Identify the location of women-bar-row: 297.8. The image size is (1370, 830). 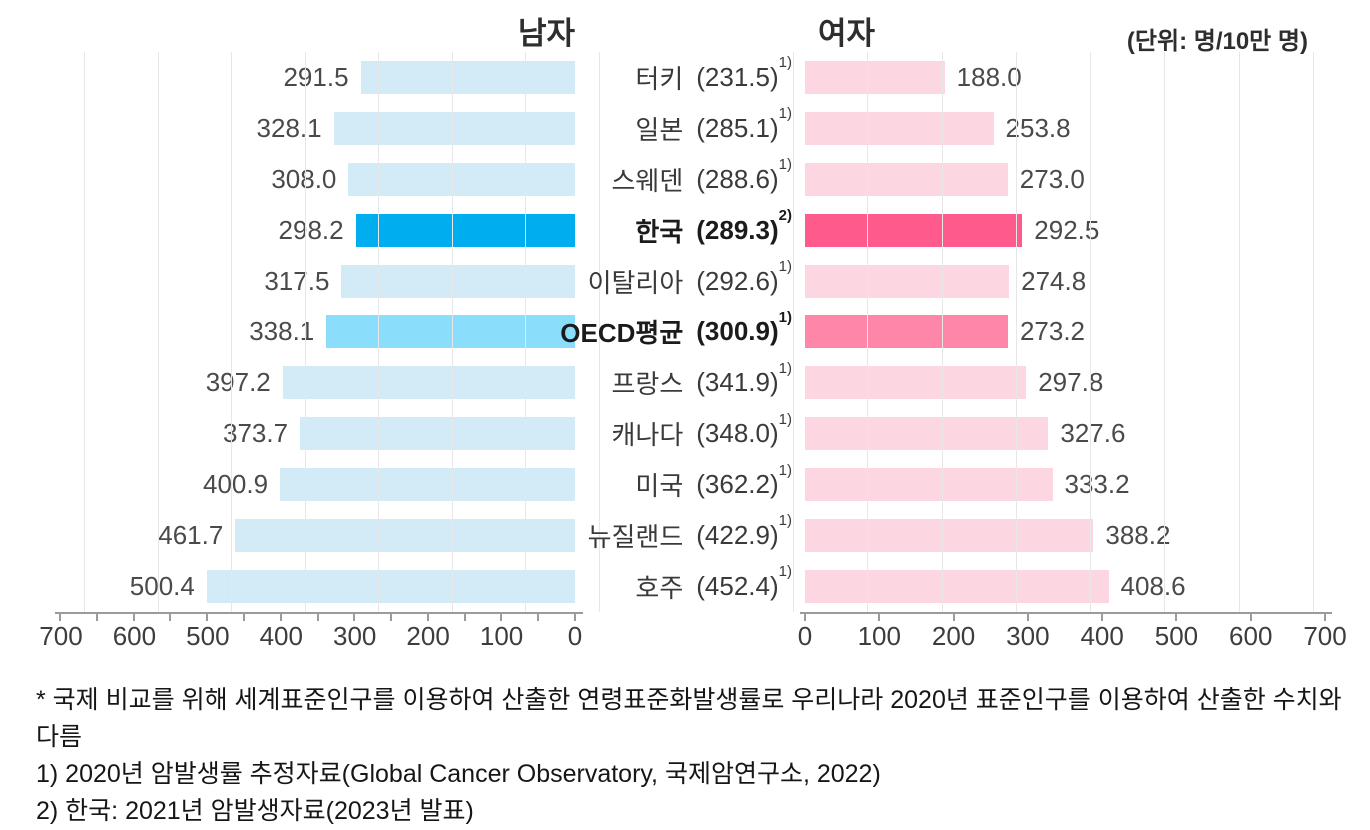
(1065, 382).